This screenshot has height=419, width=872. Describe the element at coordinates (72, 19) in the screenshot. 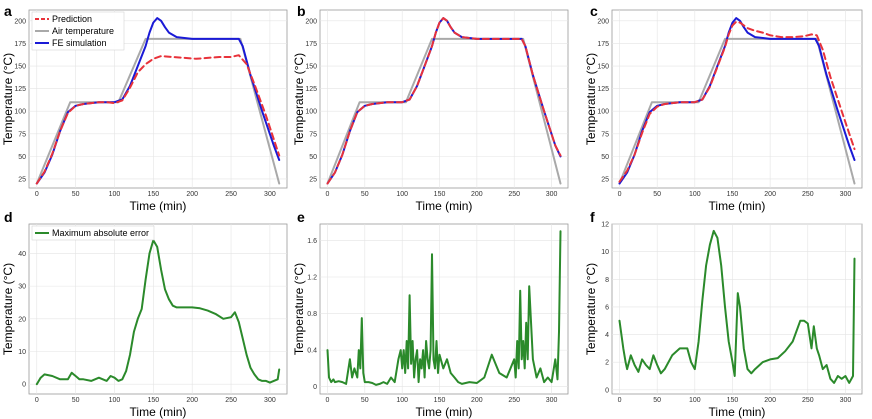

I see `legend-entry: Prediction` at that location.